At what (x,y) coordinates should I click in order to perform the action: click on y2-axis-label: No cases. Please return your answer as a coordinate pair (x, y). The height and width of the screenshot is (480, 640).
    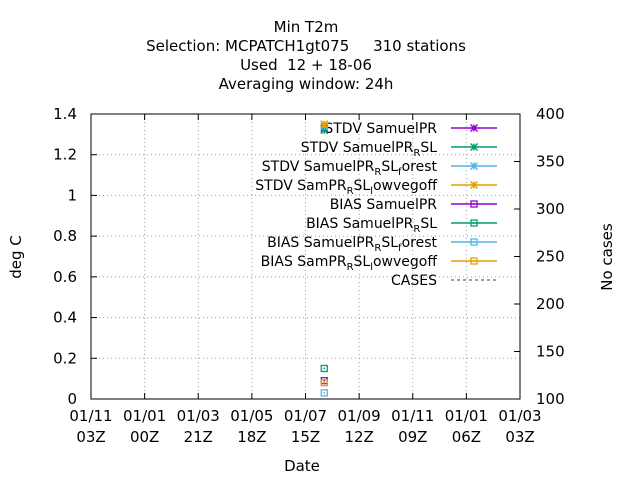
    Looking at the image, I should click on (607, 257).